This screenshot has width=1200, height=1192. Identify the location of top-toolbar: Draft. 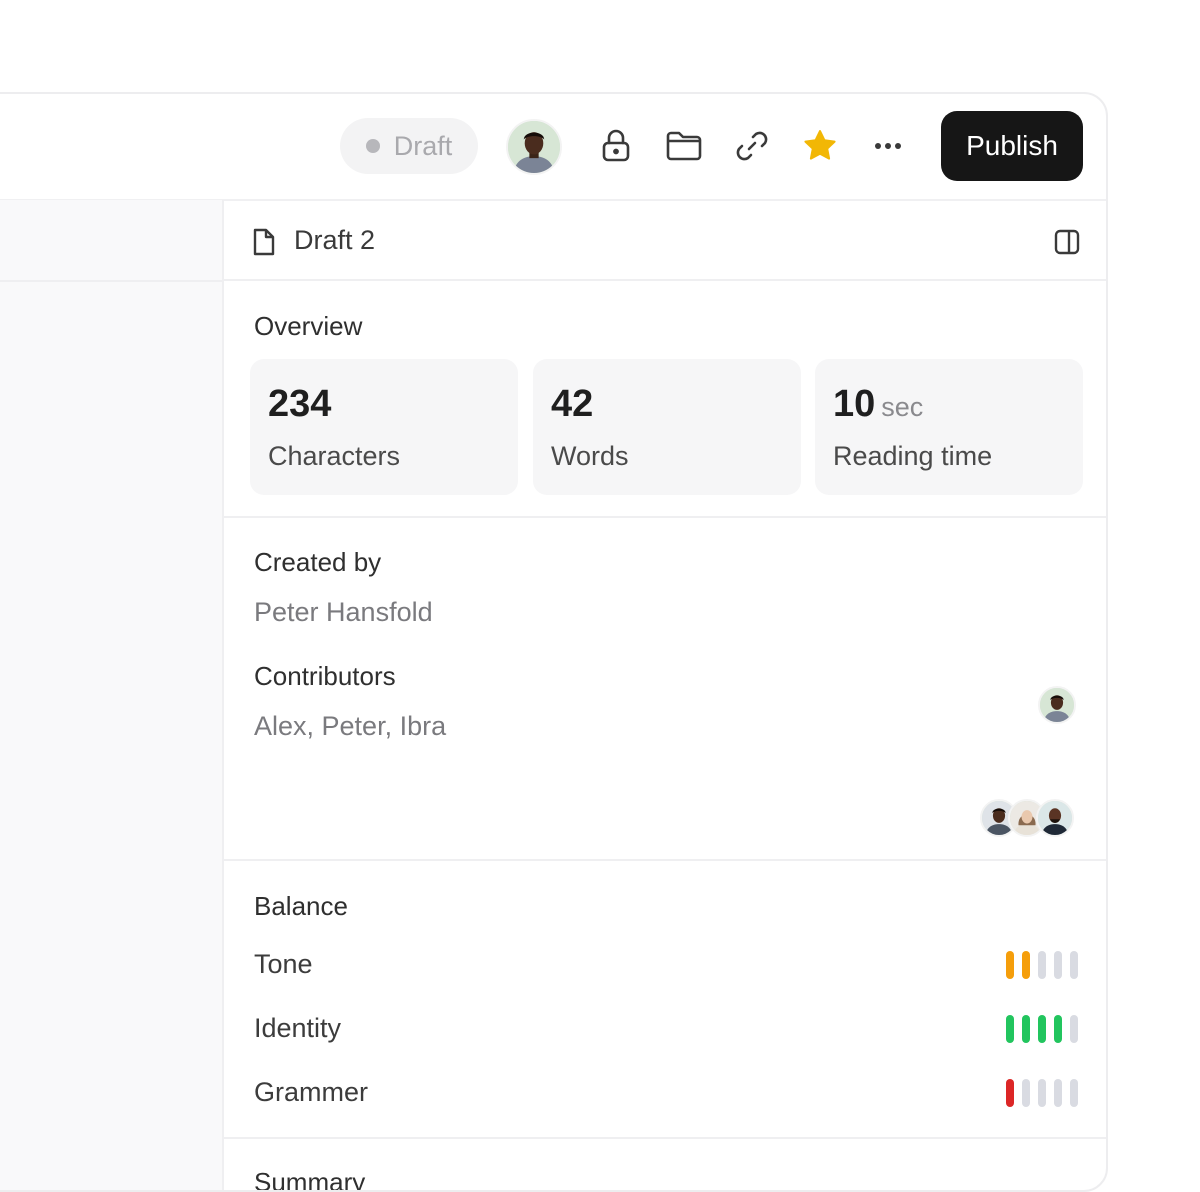
(553, 146).